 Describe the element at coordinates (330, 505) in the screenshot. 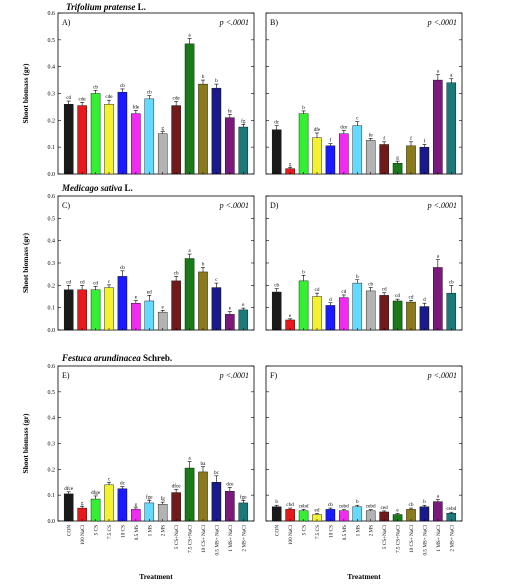

I see `panel-6-sig-letter: cb` at that location.